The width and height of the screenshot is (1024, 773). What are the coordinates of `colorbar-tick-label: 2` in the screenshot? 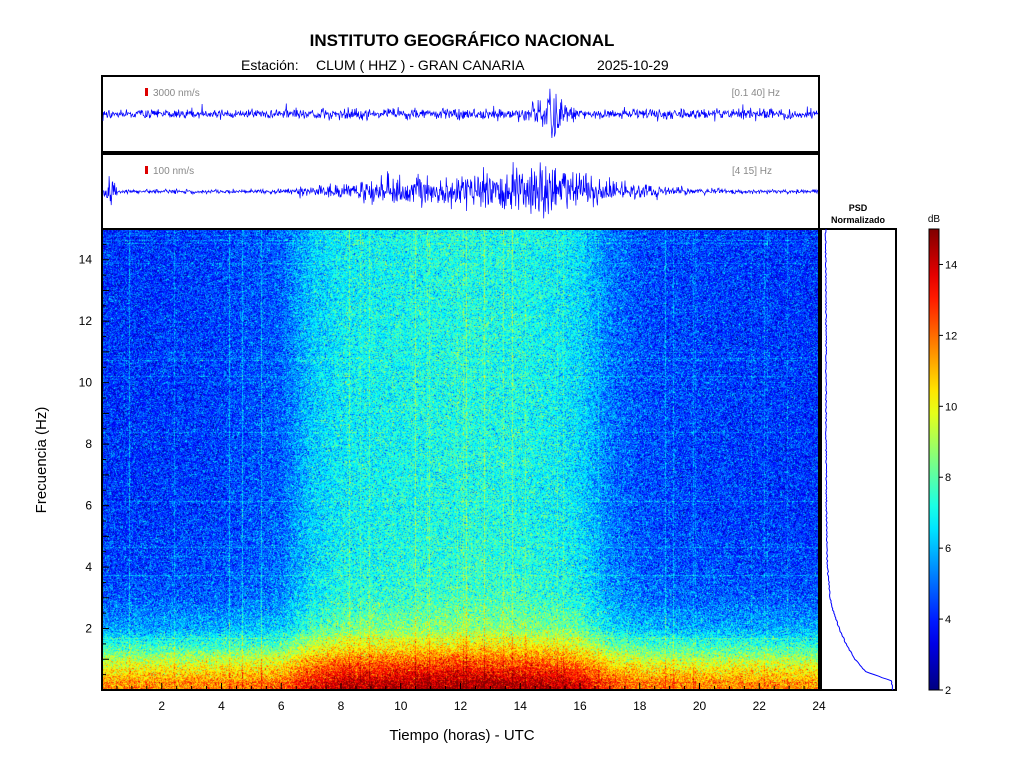 It's located at (948, 691).